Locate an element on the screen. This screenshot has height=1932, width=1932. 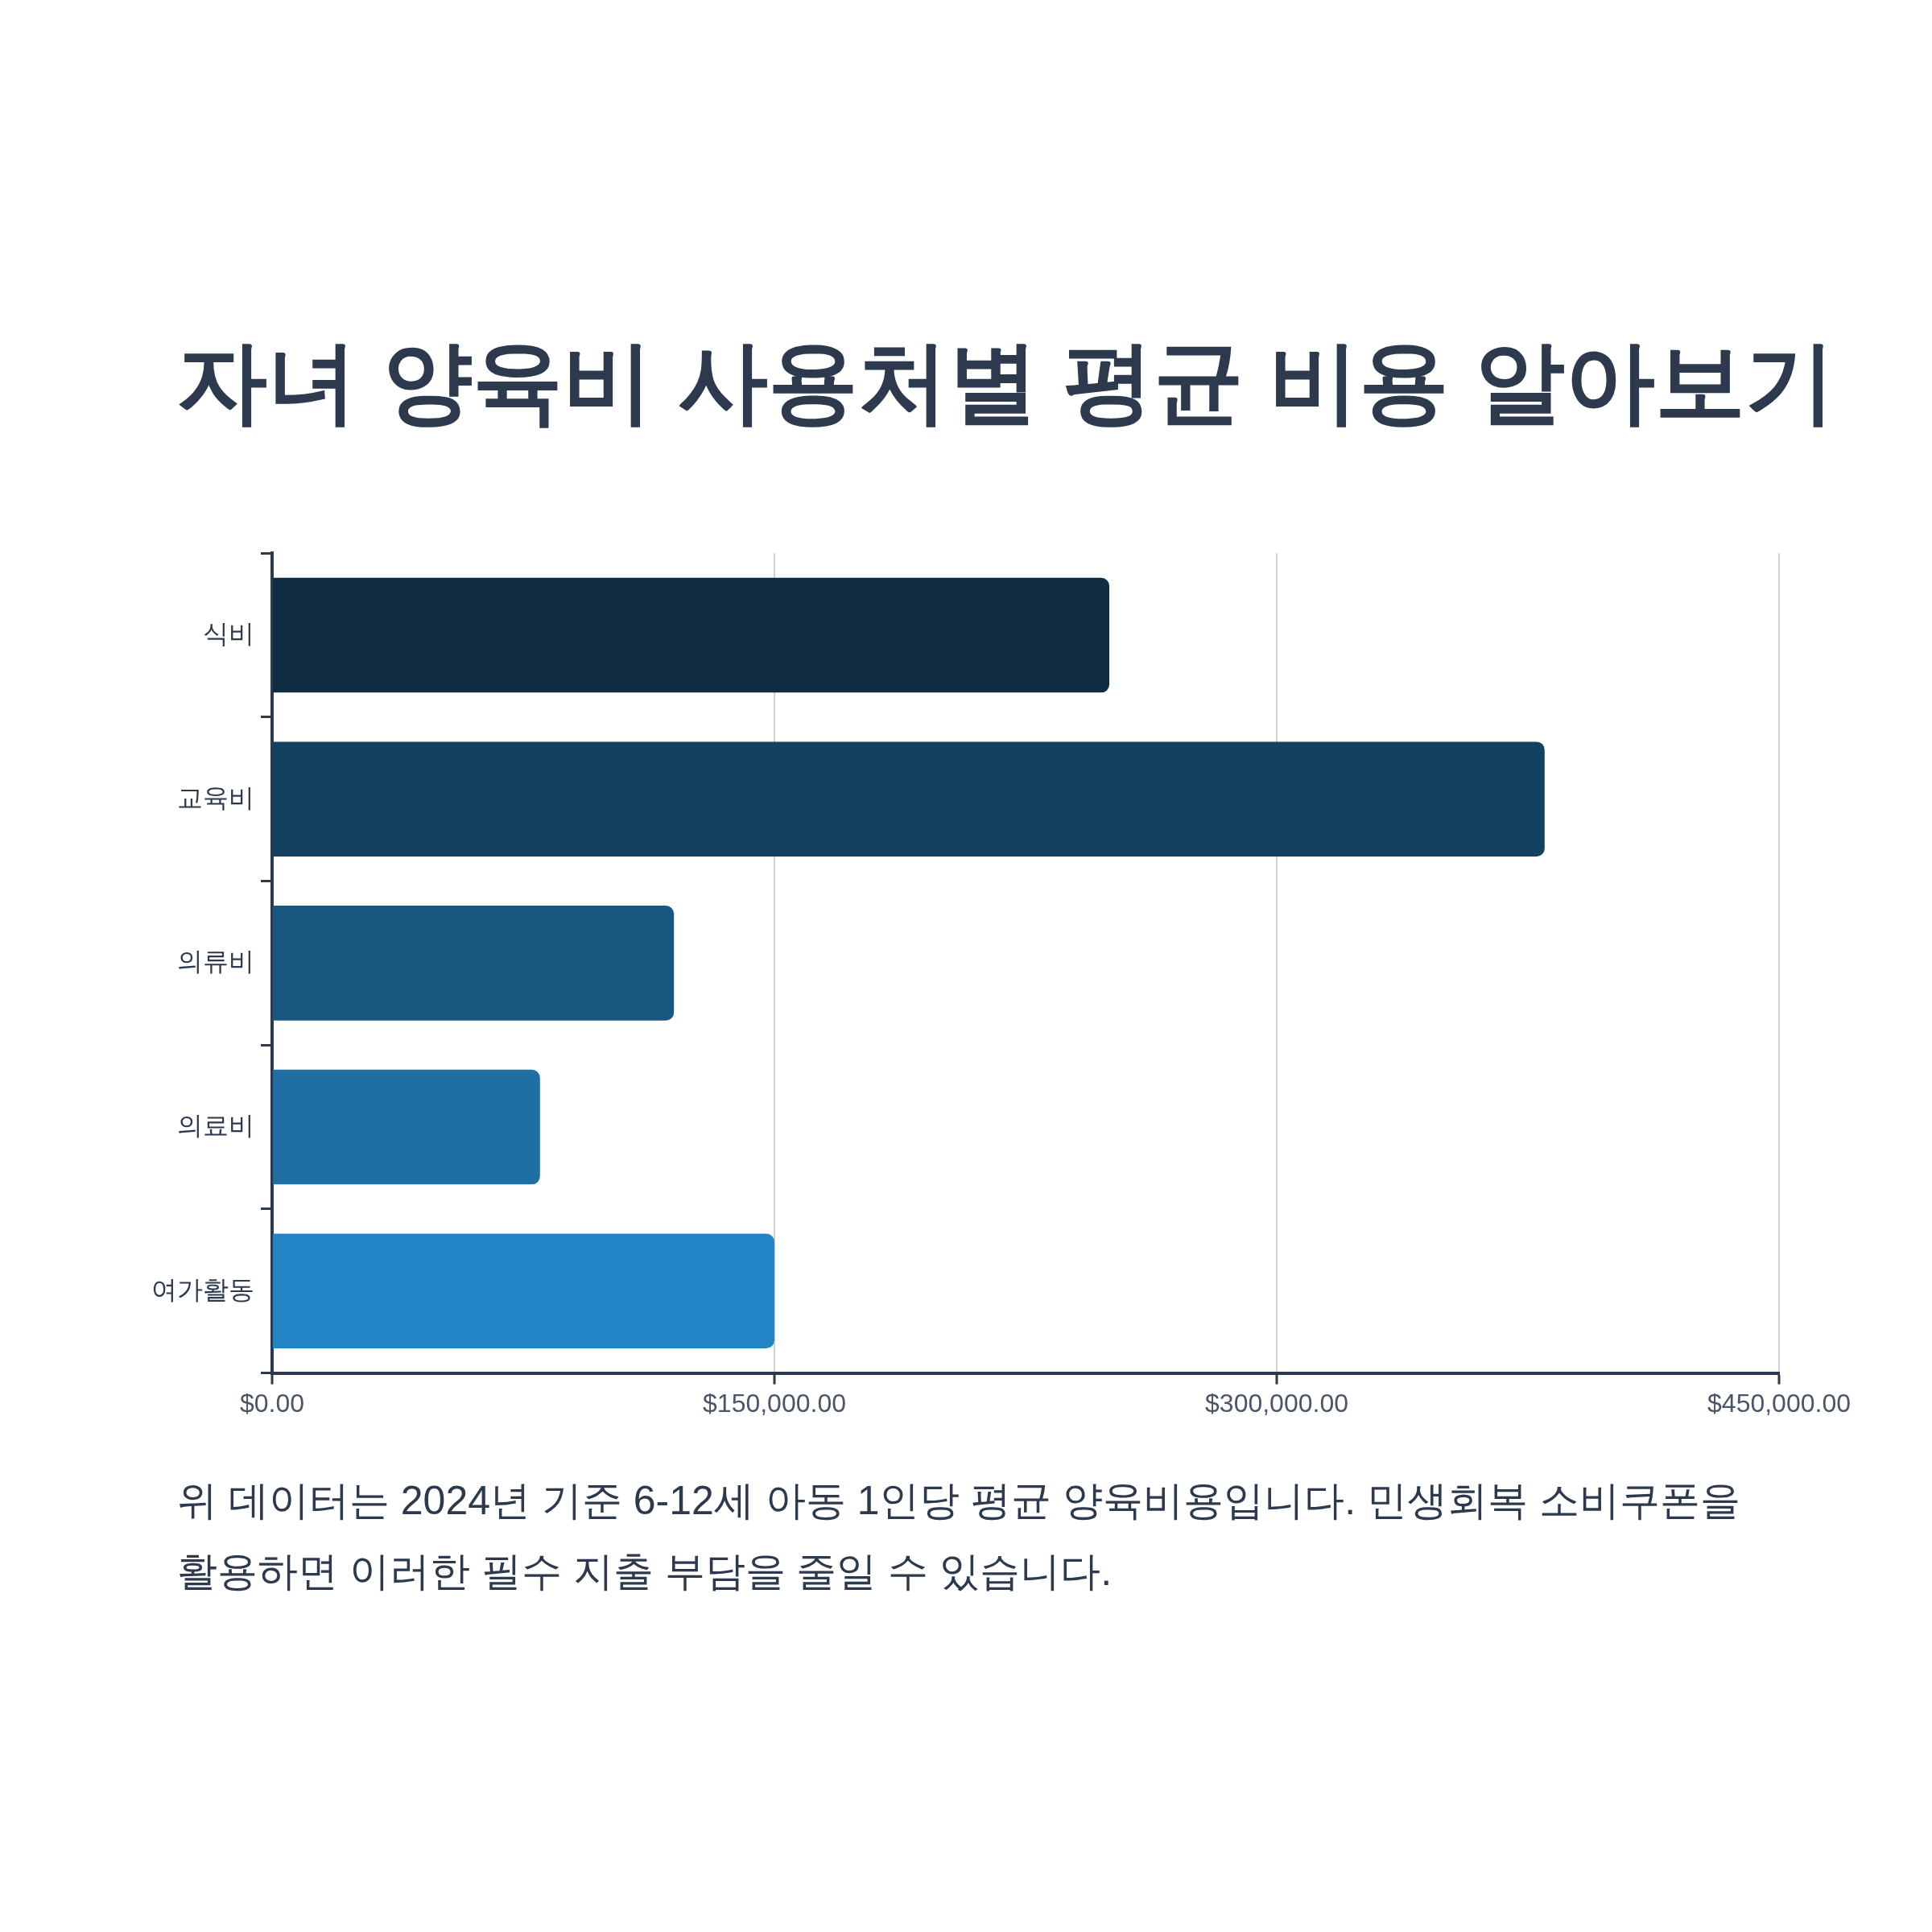
text: 위 데이터는 2024년 기준 6-12세 아동 1인당 평균 양육비용입니다. 민생회복 소비쿠폰을 활용하면 이러한 필수 지출 부담을 줄일 수 있습니다. is located at coordinates (959, 1536).